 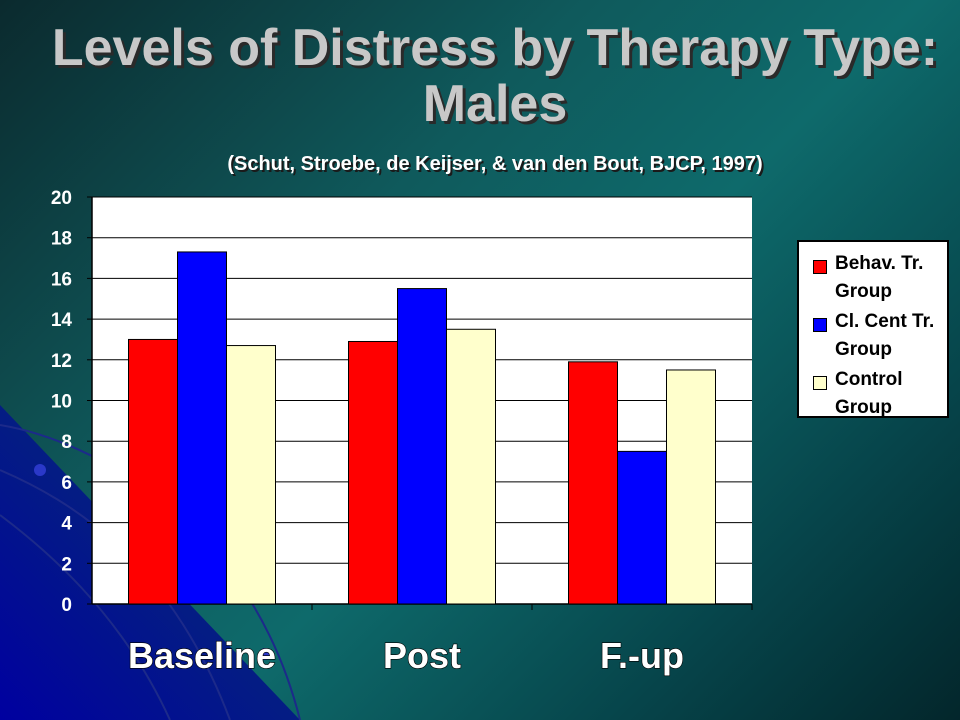 I want to click on legend-label: Behav. Tr. Group, so click(x=879, y=277).